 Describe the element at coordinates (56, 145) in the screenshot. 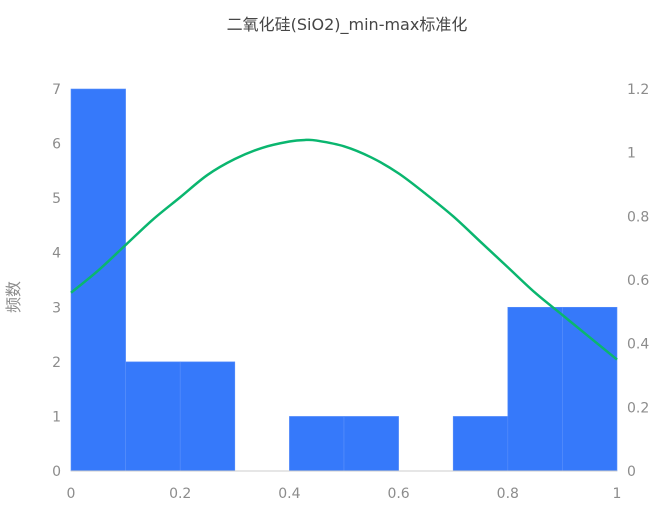

I see `y-tick-label-6: 6` at that location.